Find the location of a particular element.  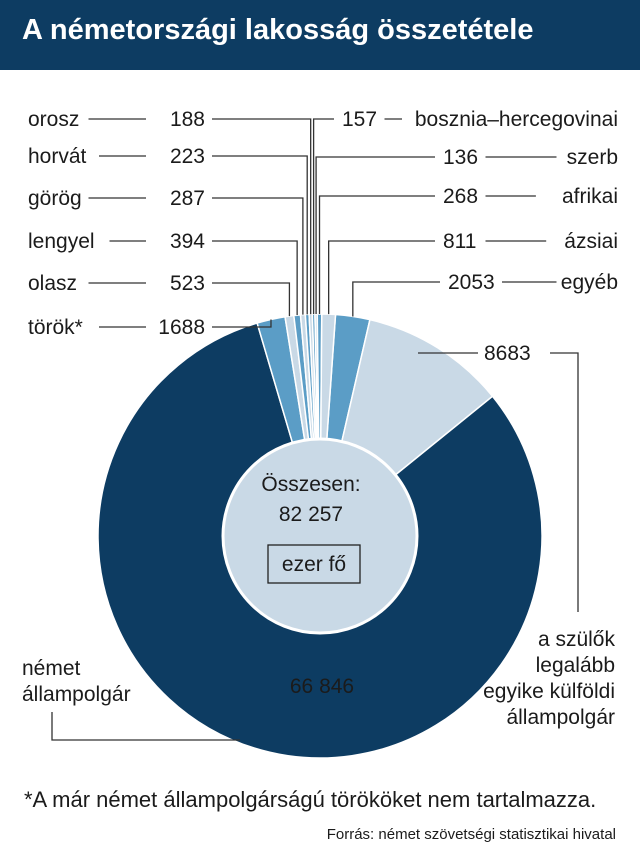

leader-value-horvát is located at coordinates (260, 235).